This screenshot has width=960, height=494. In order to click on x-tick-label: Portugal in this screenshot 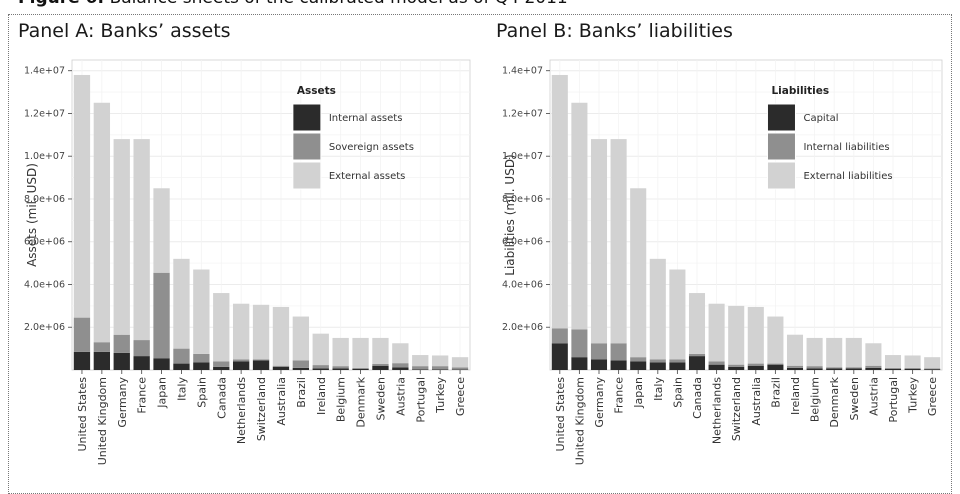, I will do `click(893, 400)`.